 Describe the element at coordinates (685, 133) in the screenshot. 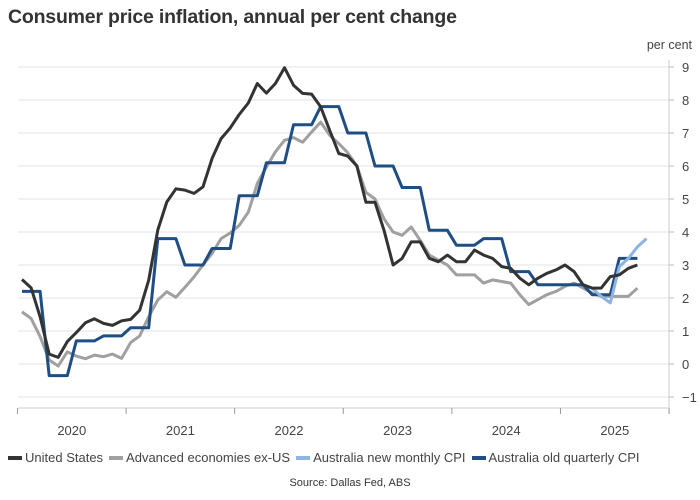

I see `y-tick-label: 7` at that location.